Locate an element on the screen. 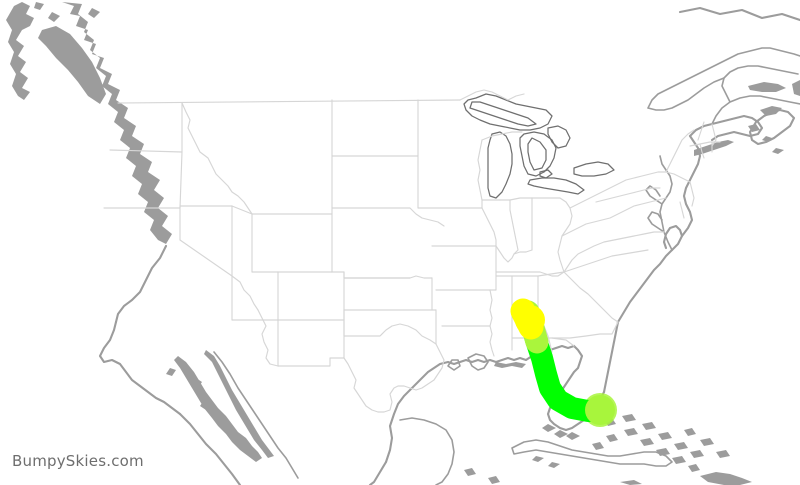  yucatan-peninsula is located at coordinates (427, 451).